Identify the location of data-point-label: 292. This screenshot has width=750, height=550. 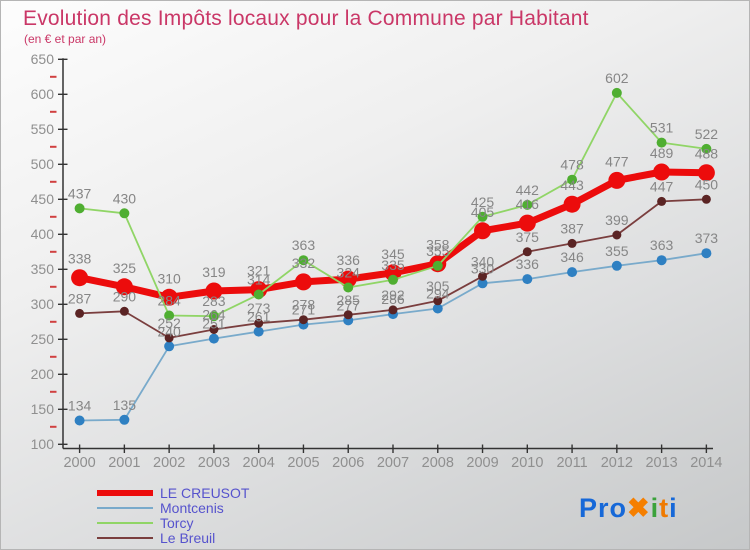
(393, 295).